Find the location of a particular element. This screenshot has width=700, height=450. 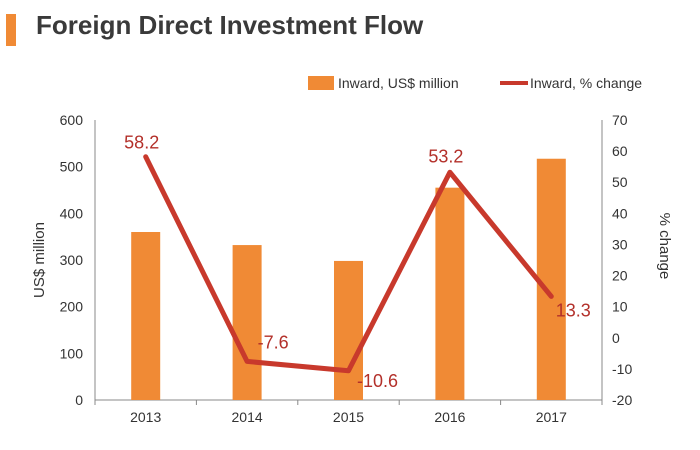

x-tick-label: 2013 is located at coordinates (145, 417).